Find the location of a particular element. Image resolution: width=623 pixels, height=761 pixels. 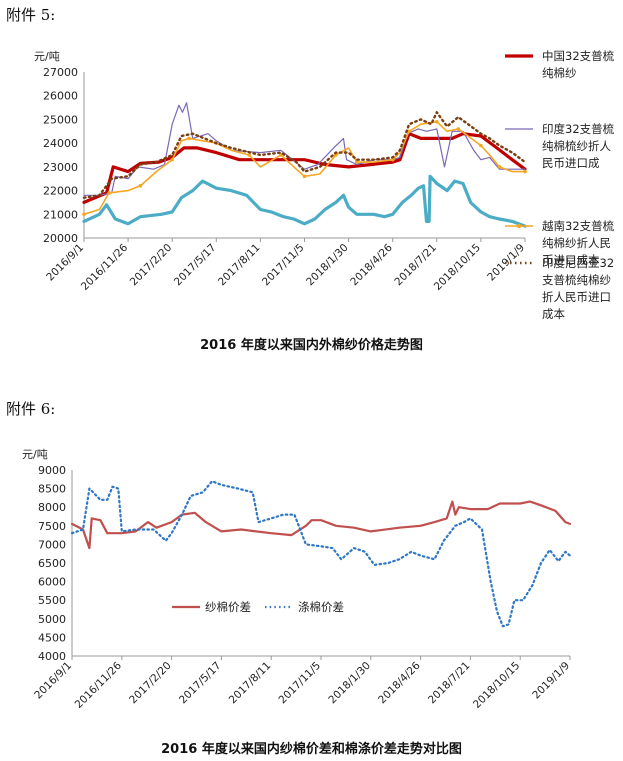

y-tick-label: 6500 is located at coordinates (52, 563).